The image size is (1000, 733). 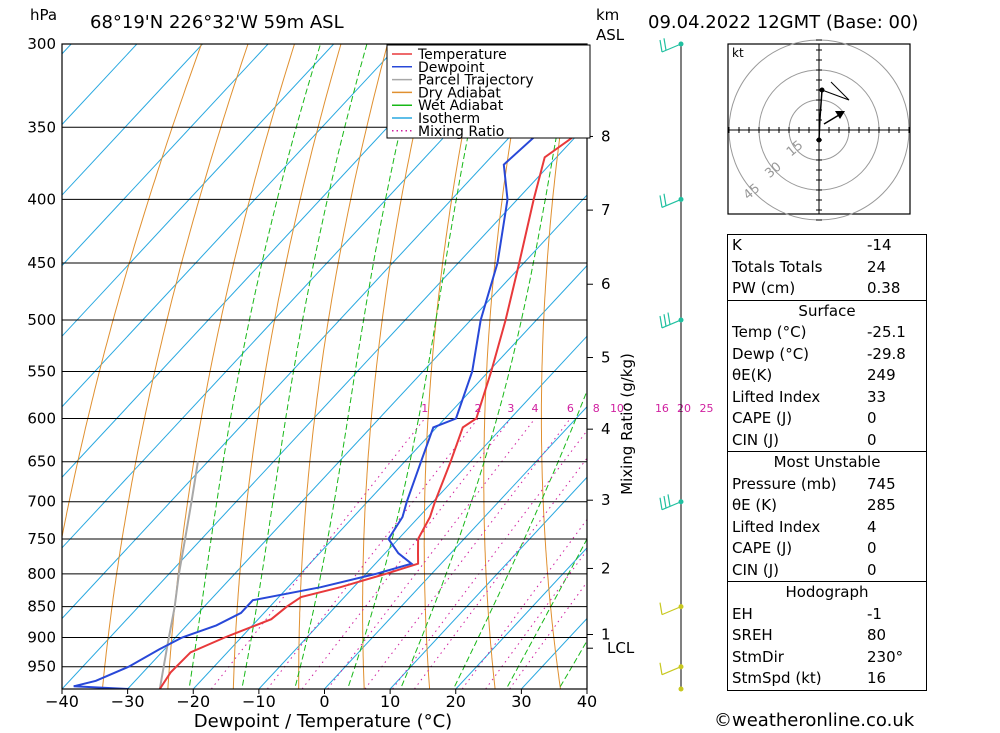 I want to click on pressure-tick-label: 700, so click(x=41, y=502).